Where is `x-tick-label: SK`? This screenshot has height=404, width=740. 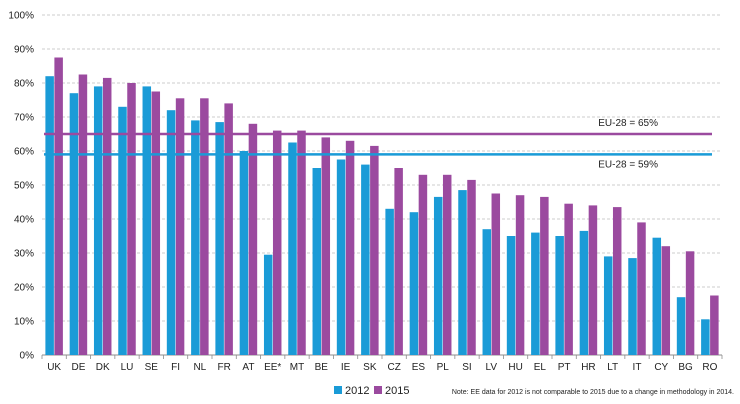
x-tick-label: SK is located at coordinates (370, 367).